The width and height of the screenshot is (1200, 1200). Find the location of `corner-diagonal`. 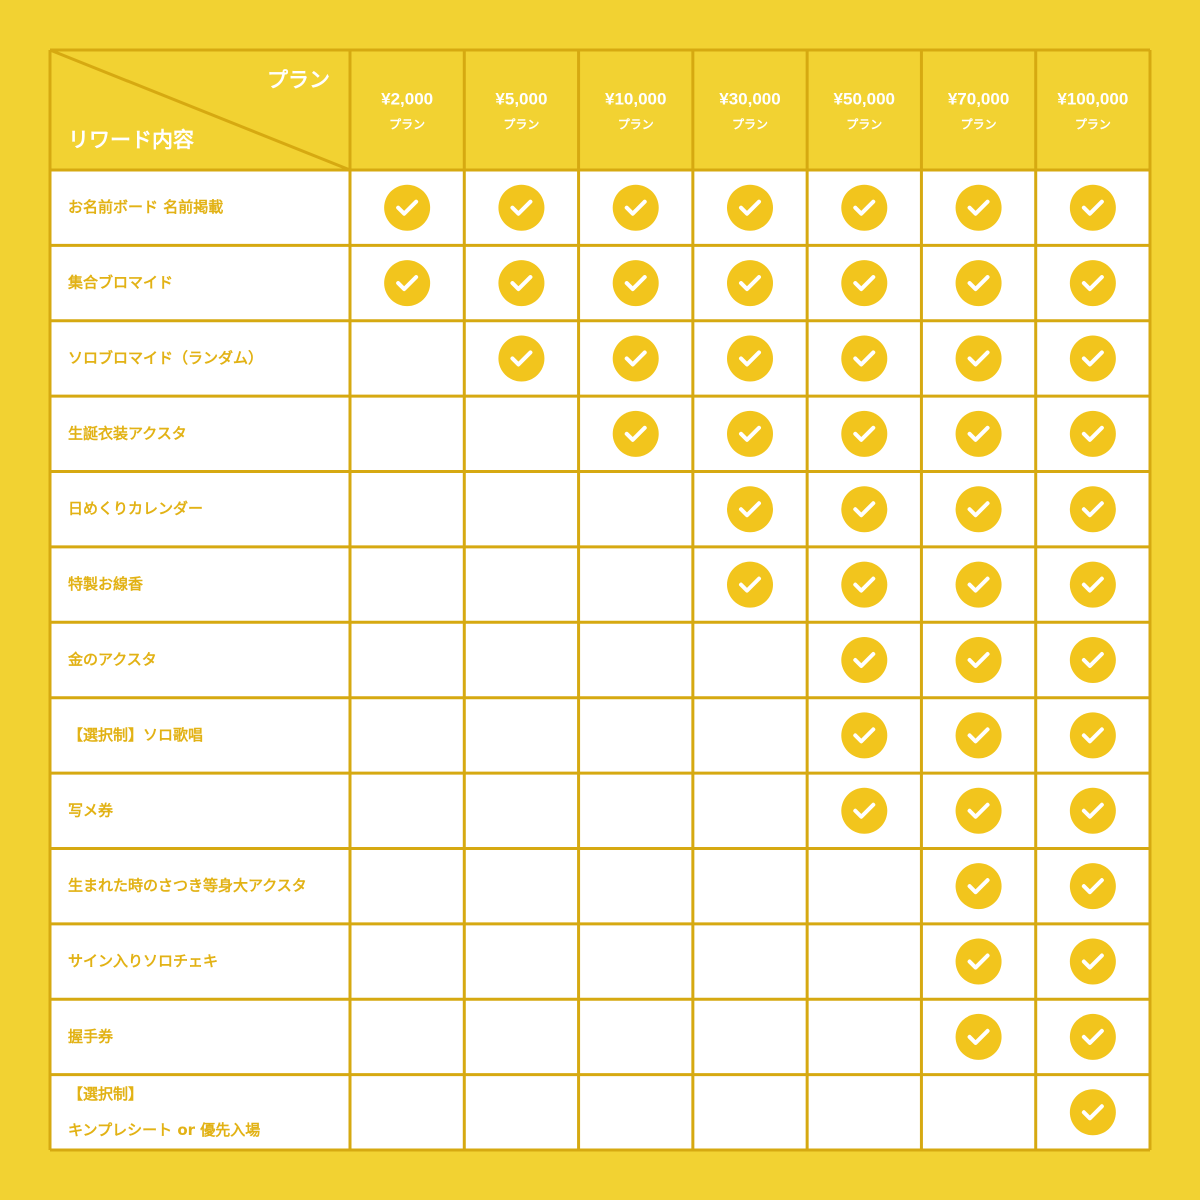

corner-diagonal is located at coordinates (200, 110).